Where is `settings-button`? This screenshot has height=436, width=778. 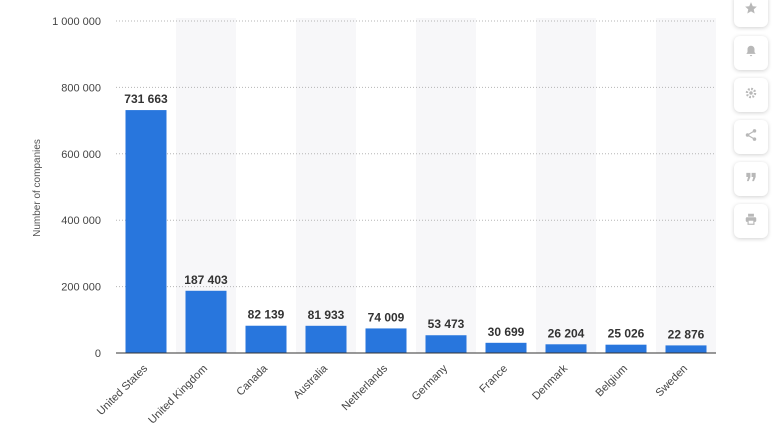
settings-button is located at coordinates (751, 95).